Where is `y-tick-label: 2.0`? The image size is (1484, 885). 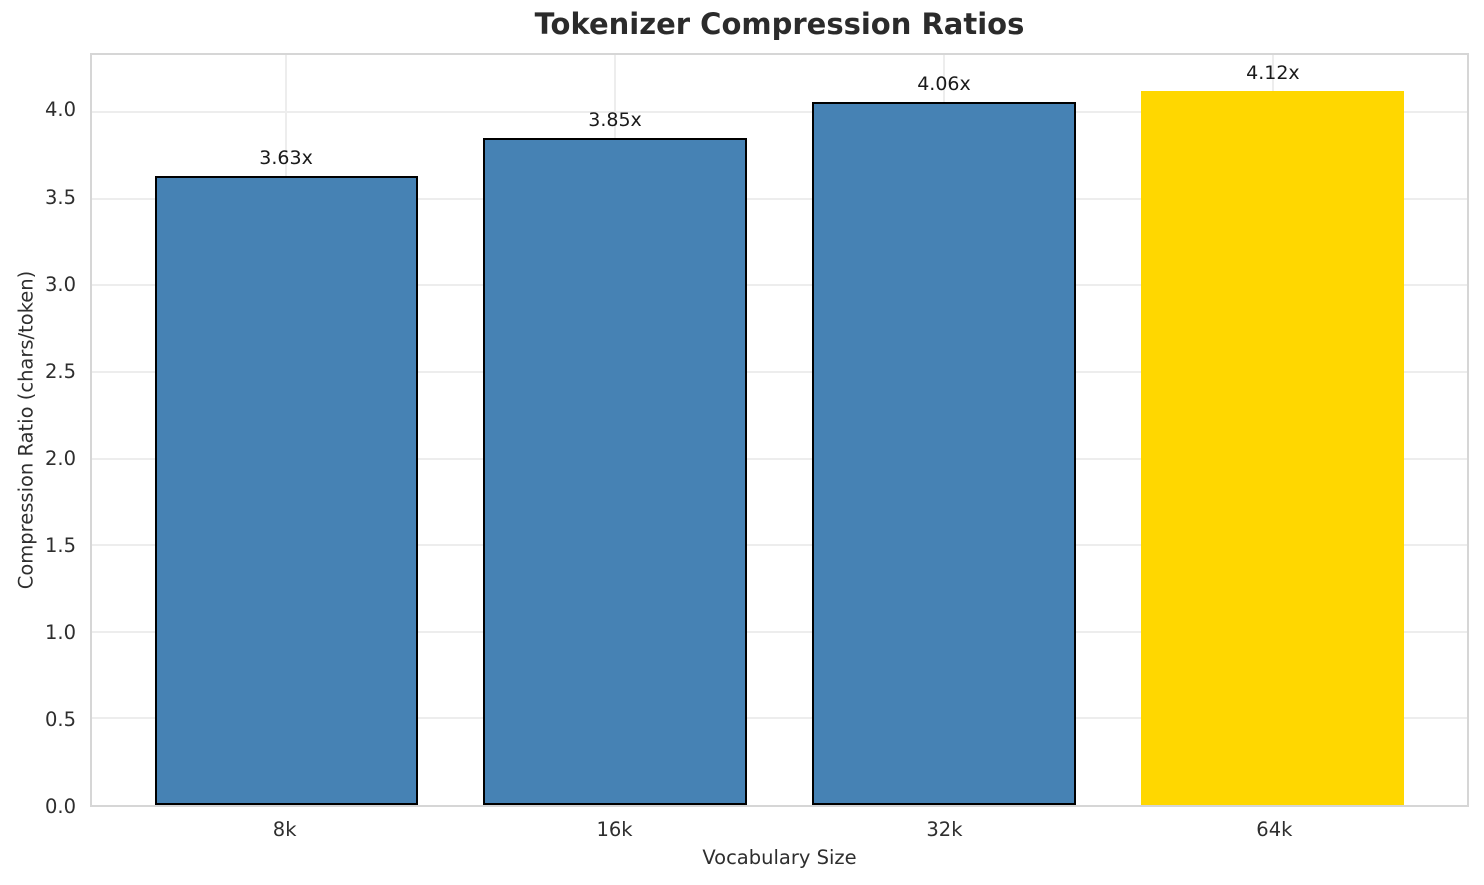
y-tick-label: 2.0 is located at coordinates (60, 458).